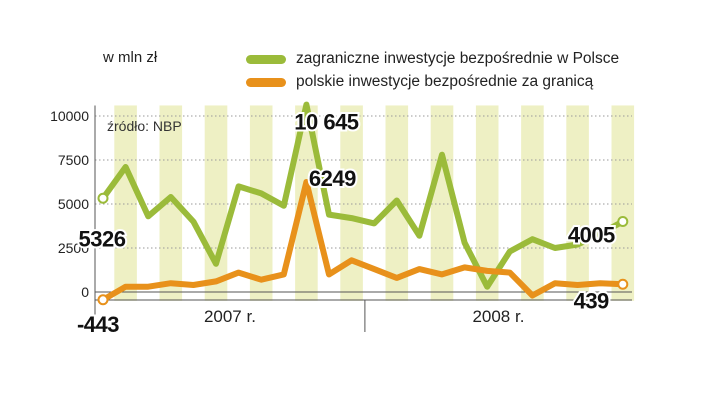 This screenshot has height=403, width=720. Describe the element at coordinates (98, 324) in the screenshot. I see `value-annotation: -443` at that location.